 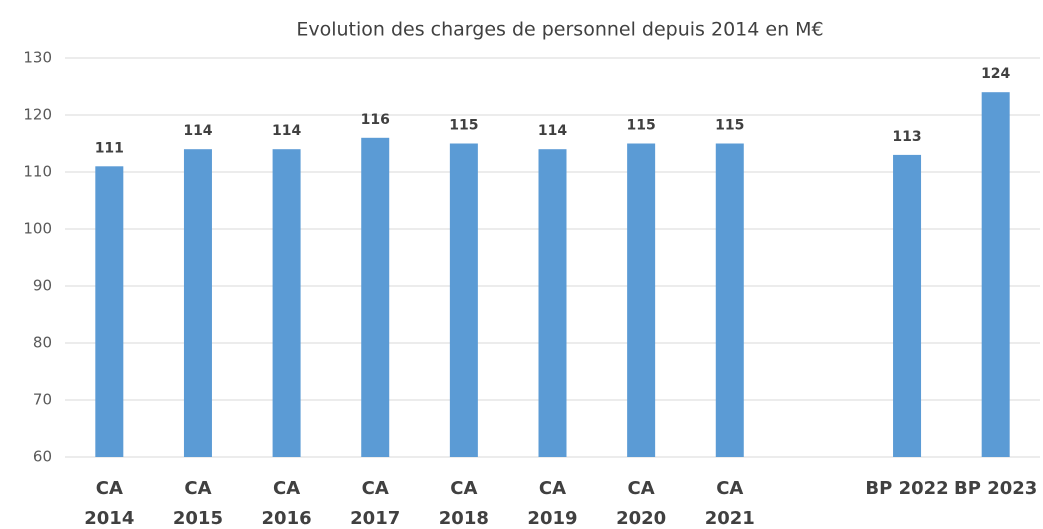 What do you see at coordinates (42, 286) in the screenshot?
I see `y-tick-label: 90` at bounding box center [42, 286].